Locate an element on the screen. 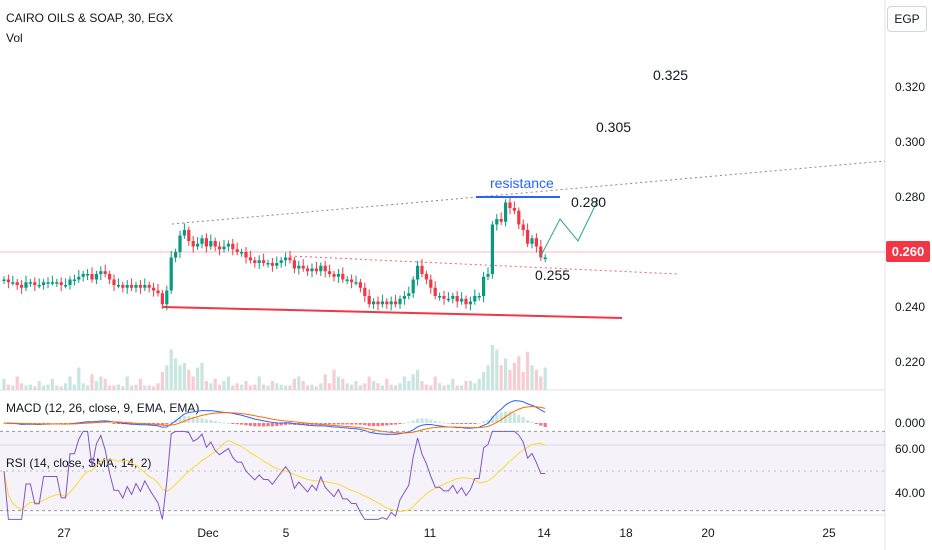 The image size is (932, 550). time-tick-label: Dec is located at coordinates (207, 533).